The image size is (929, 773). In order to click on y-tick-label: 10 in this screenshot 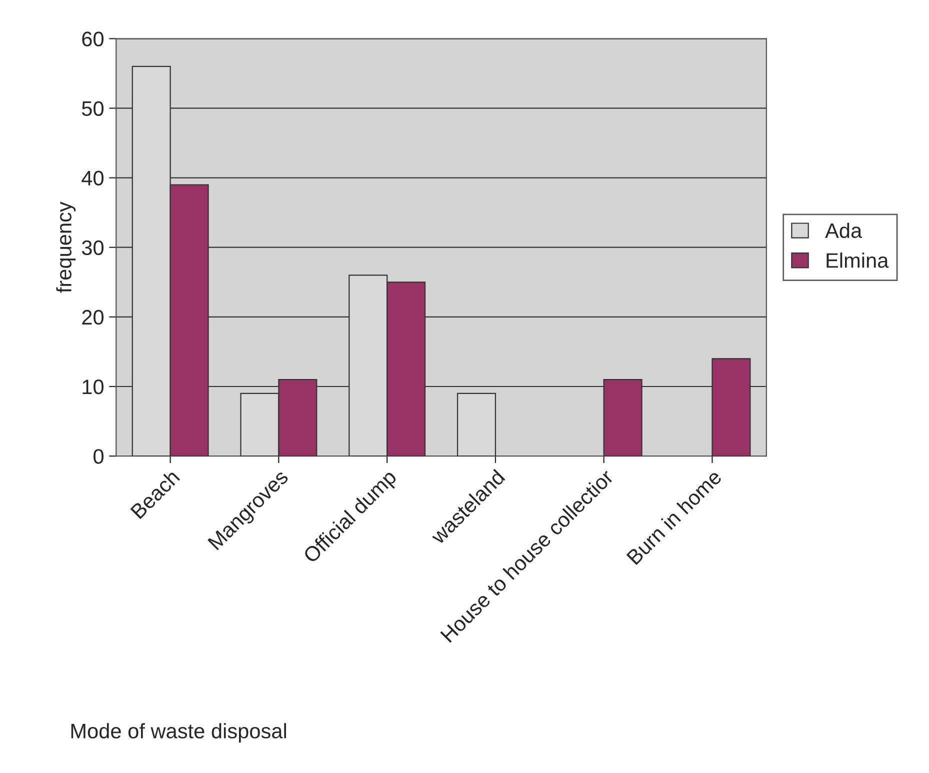, I will do `click(93, 387)`.